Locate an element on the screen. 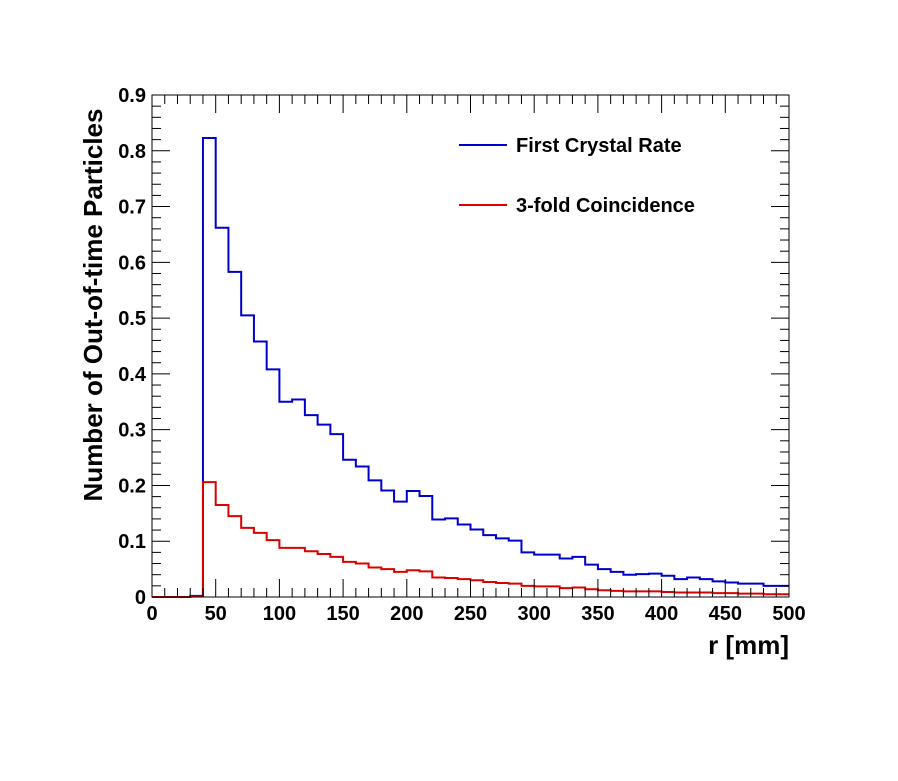 The image size is (898, 781). x-tick-label: 0 is located at coordinates (151, 614).